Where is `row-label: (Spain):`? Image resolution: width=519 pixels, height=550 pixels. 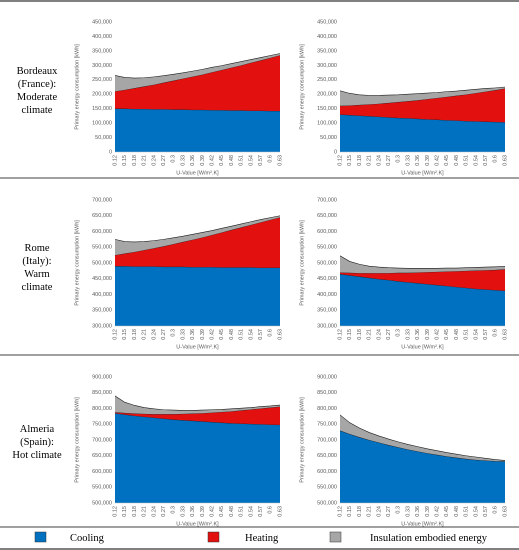
row-label: (Spain): is located at coordinates (37, 442).